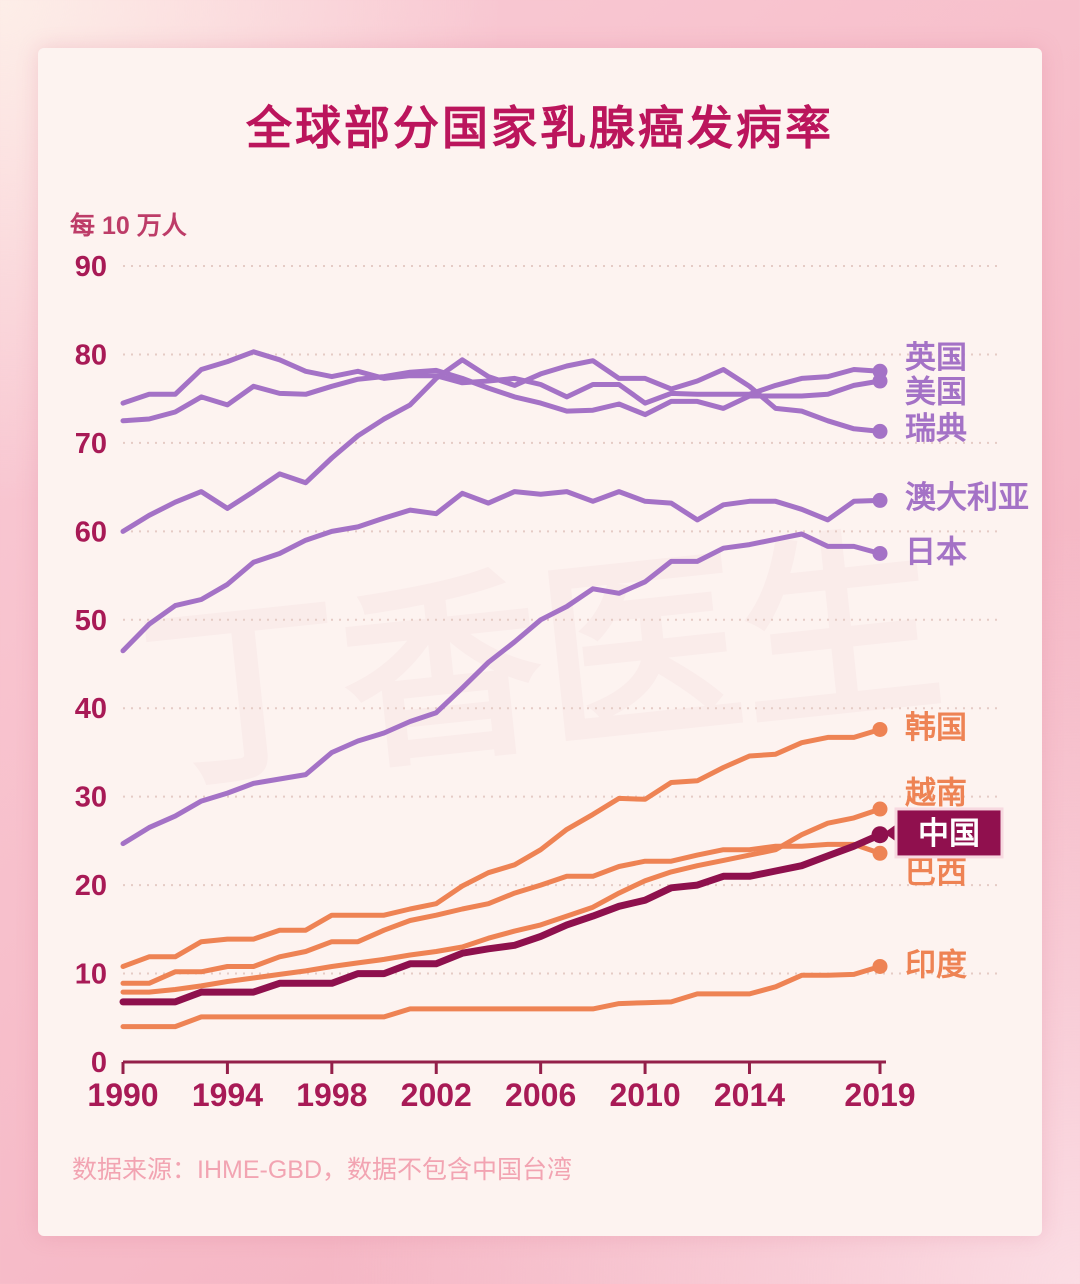 This screenshot has height=1284, width=1080. Describe the element at coordinates (331, 1095) in the screenshot. I see `x-tick-label-1998: 1998` at that location.